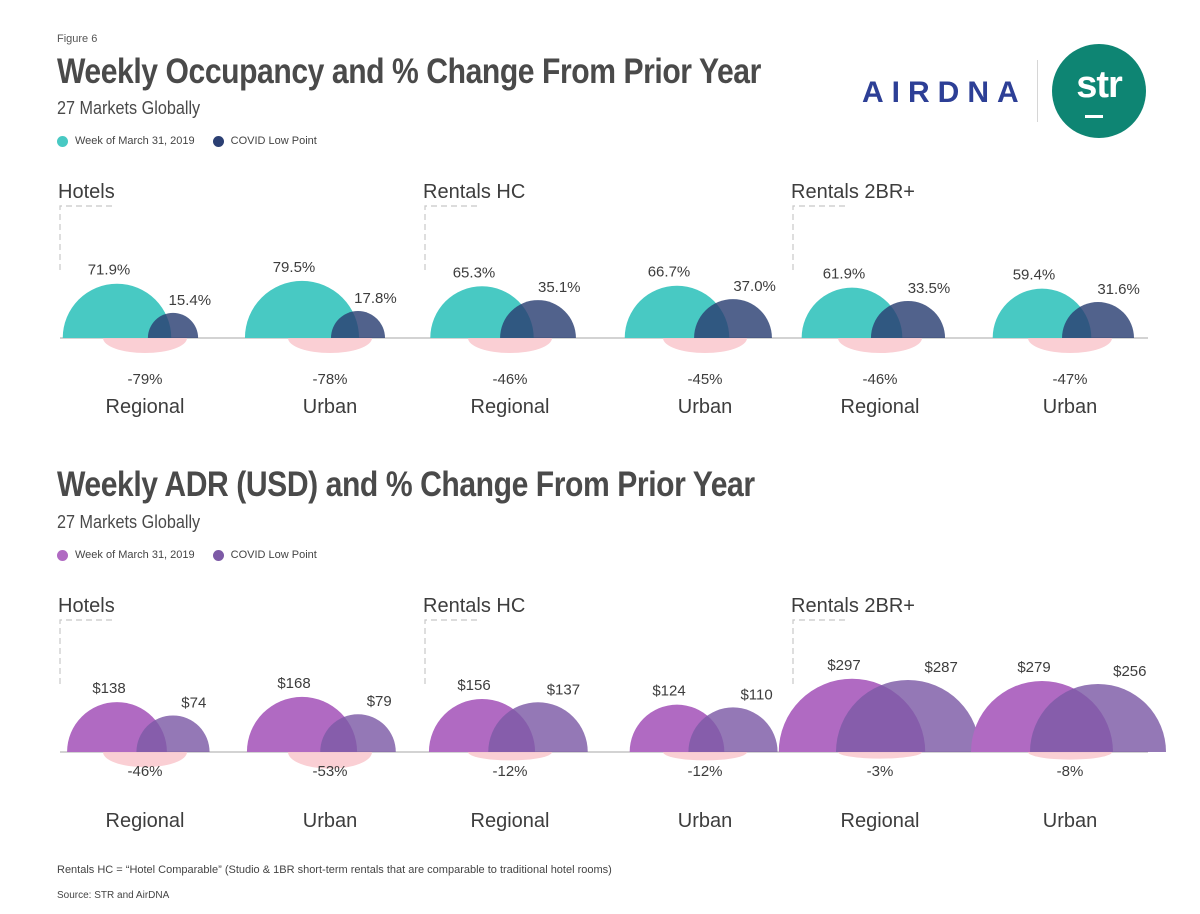  Describe the element at coordinates (1118, 289) in the screenshot. I see `covid-value-label: 31.6%` at that location.